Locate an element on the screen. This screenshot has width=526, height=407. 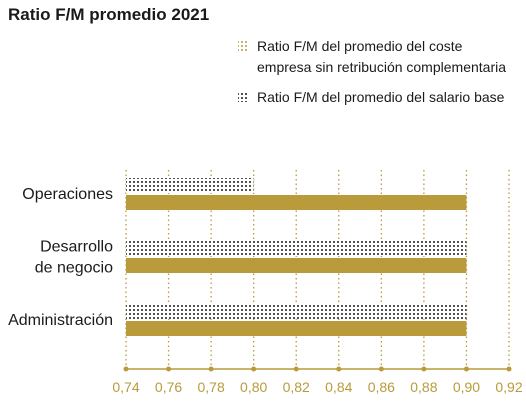
x-tick-label: 0,74 is located at coordinates (125, 387).